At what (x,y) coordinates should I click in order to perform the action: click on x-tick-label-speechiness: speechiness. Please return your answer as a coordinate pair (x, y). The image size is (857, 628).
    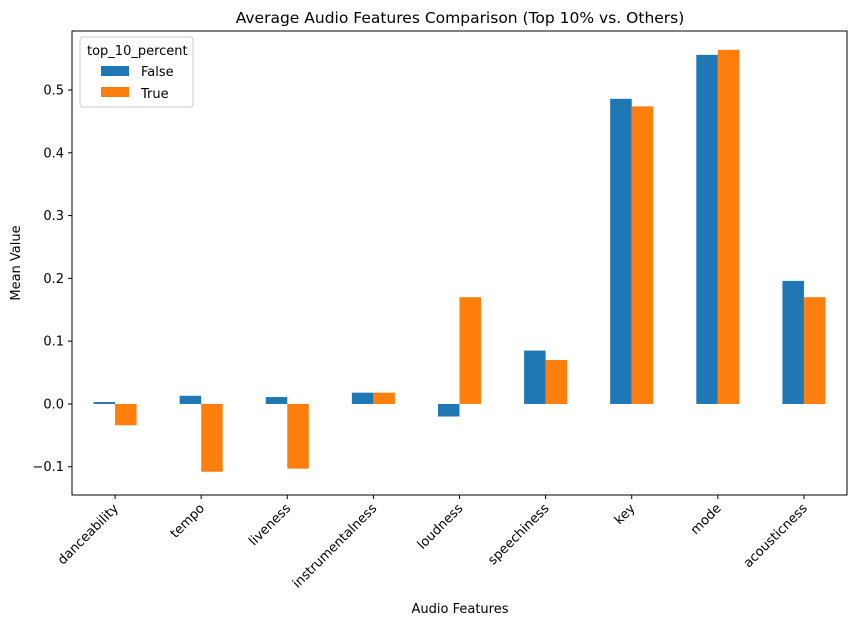
    Looking at the image, I should click on (518, 534).